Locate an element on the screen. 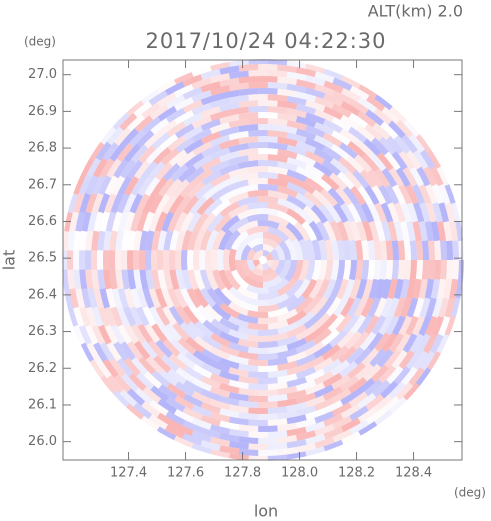  y-tick-label: 26.2 is located at coordinates (42, 368).